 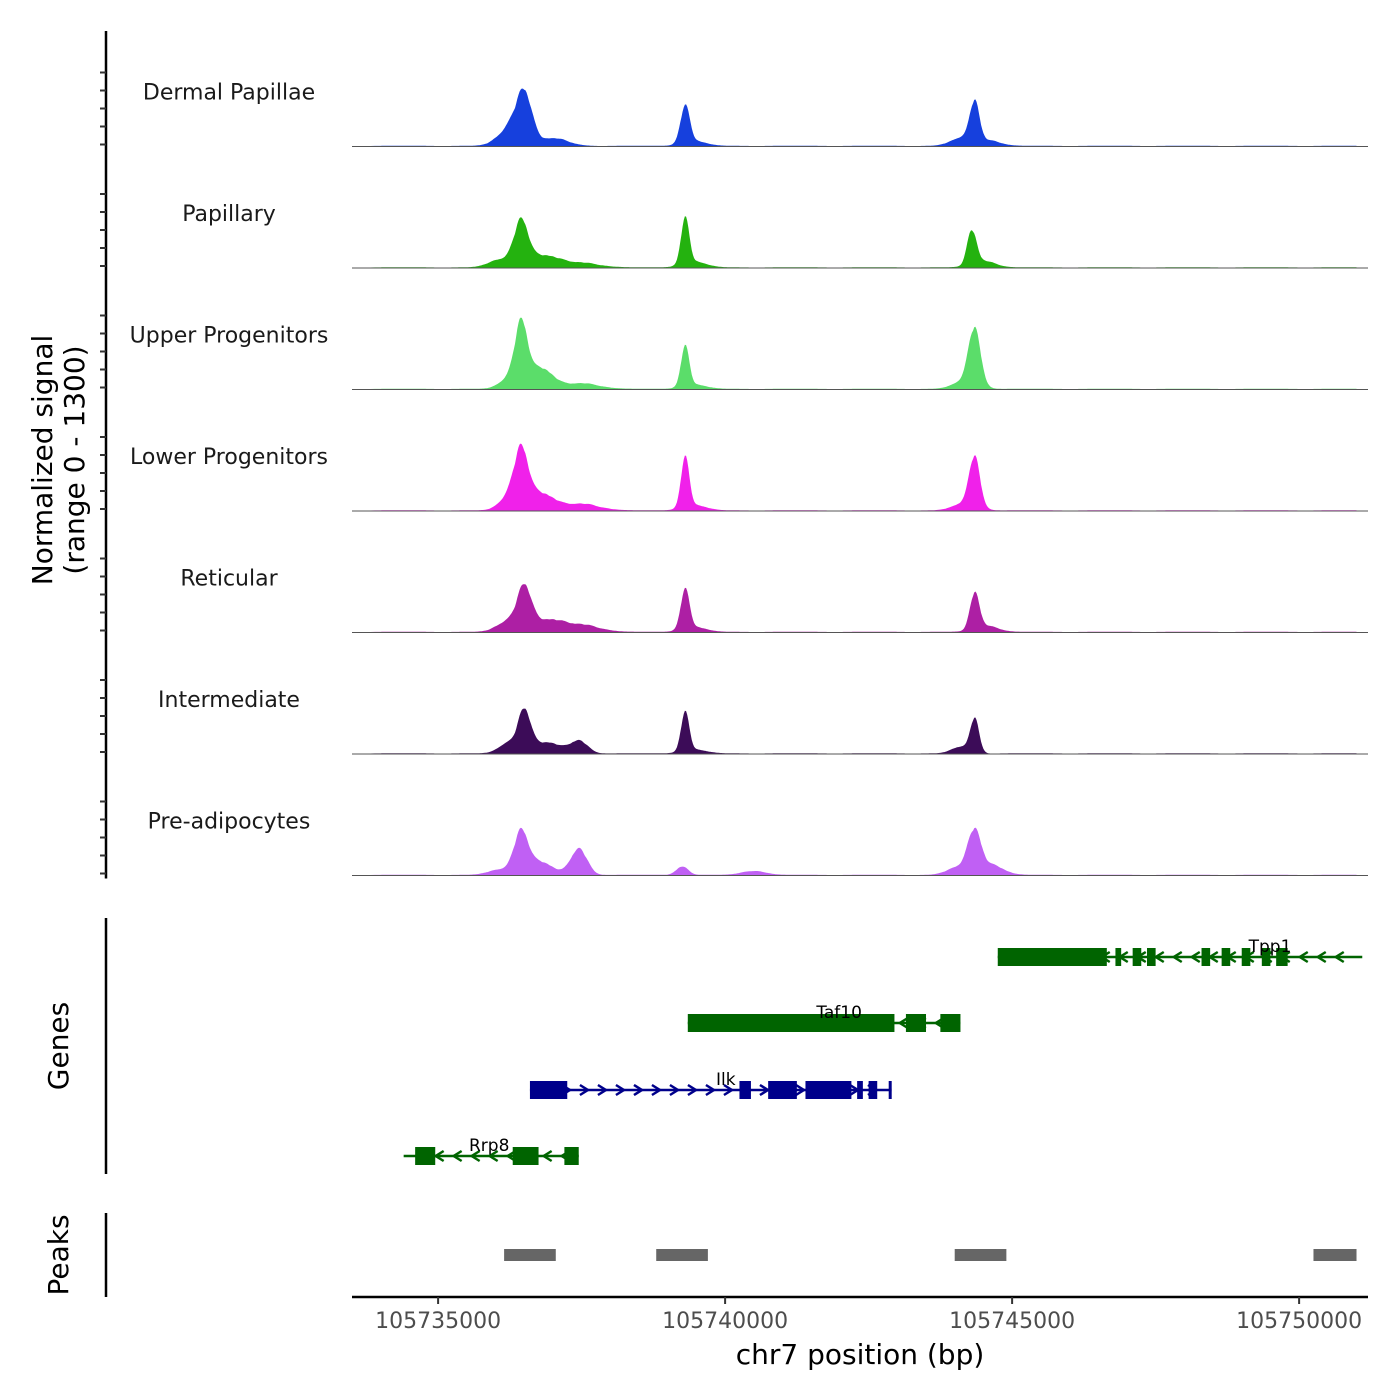 I want to click on gene-label: Taf10, so click(x=838, y=1013).